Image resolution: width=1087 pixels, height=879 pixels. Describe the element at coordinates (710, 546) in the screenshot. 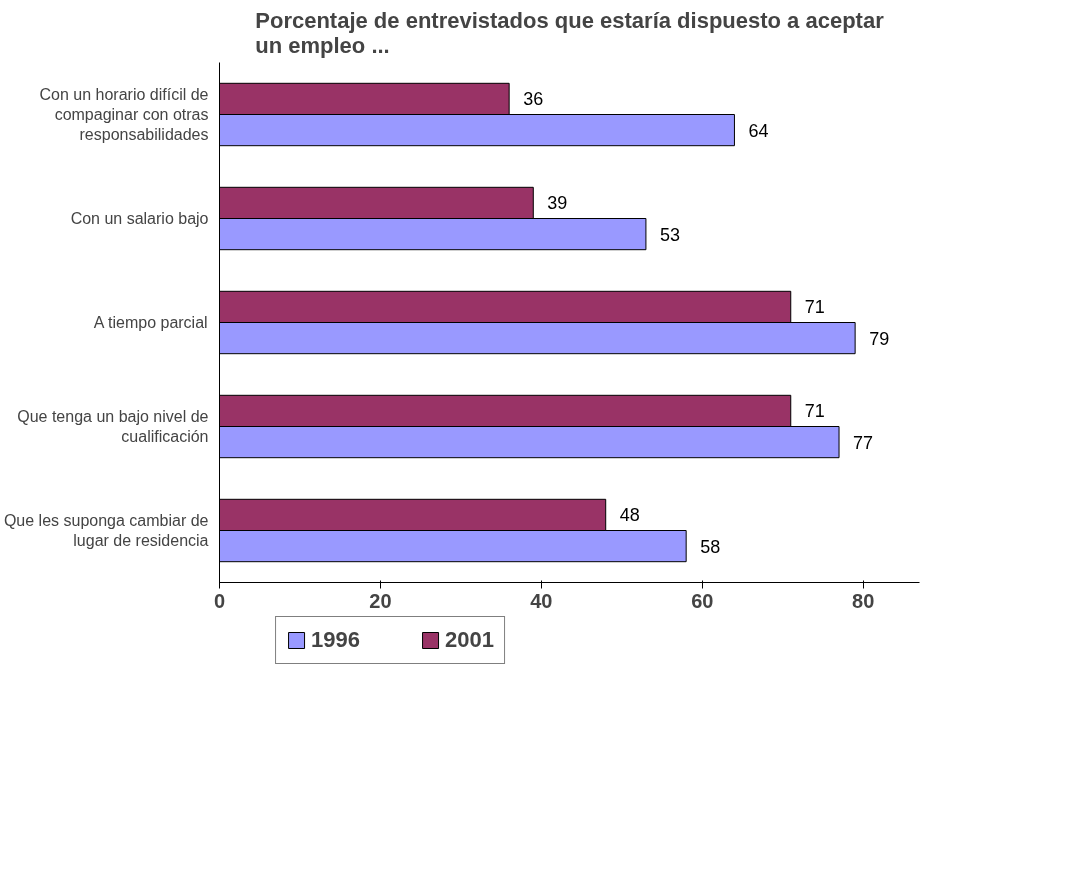

I see `data-label: 58` at that location.